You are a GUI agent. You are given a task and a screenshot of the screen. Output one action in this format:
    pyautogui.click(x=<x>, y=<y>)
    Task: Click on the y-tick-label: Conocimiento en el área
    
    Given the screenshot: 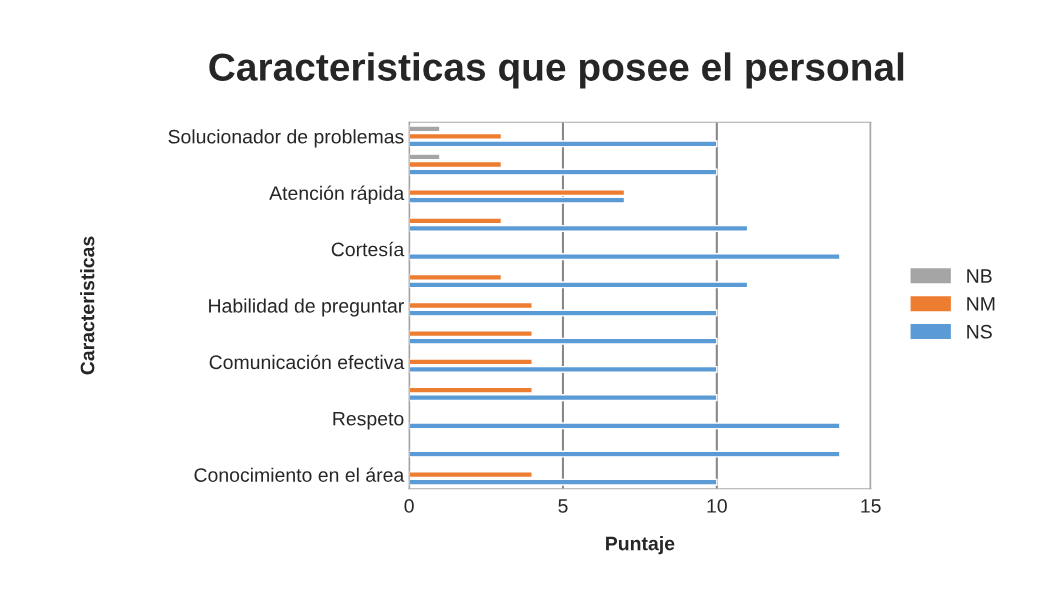 What is the action you would take?
    pyautogui.click(x=299, y=474)
    